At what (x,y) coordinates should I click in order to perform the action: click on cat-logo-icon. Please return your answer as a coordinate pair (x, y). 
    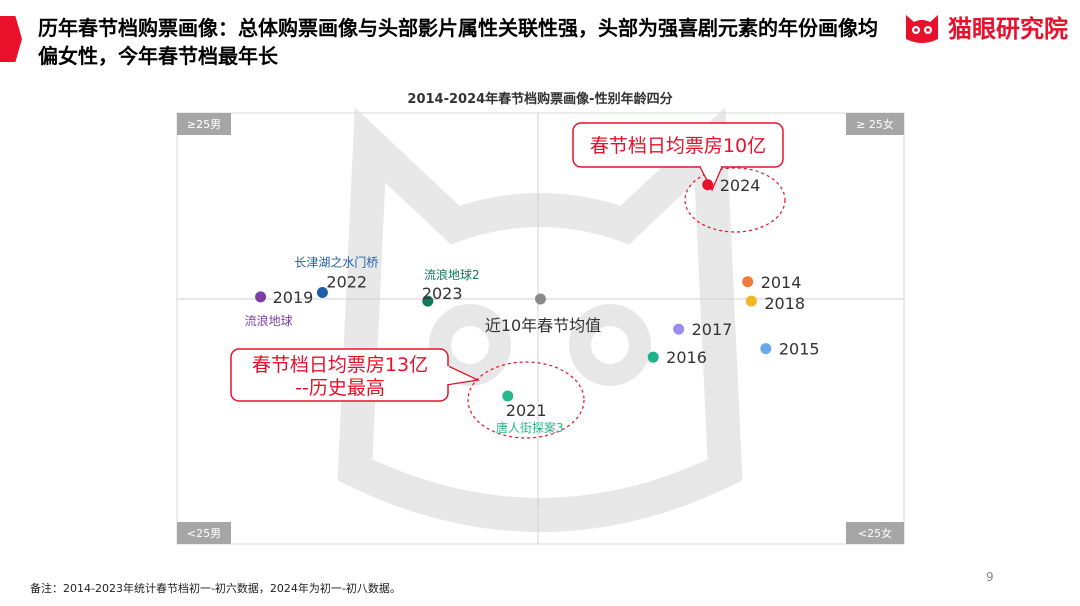
    Looking at the image, I should click on (922, 29).